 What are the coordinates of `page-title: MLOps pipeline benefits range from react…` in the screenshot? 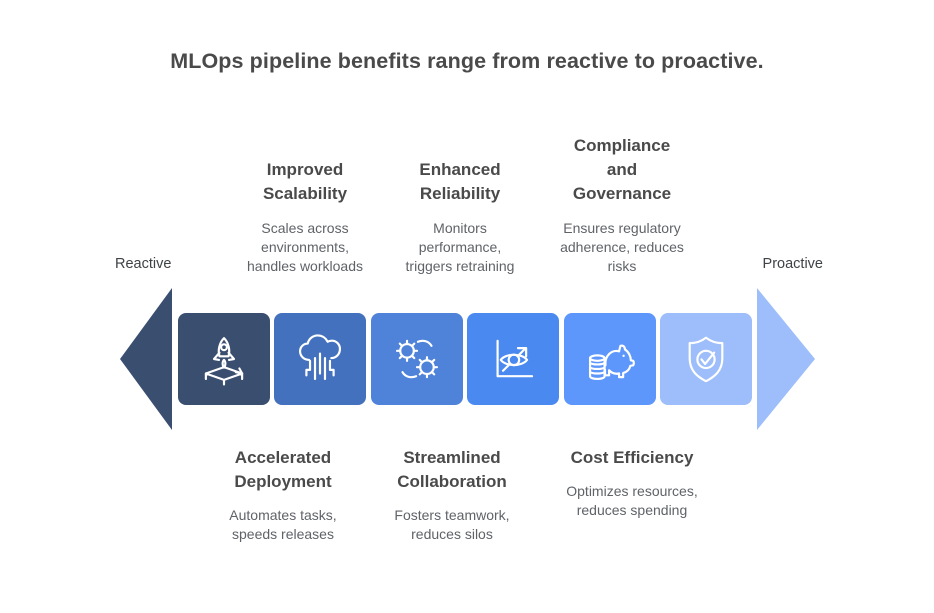 It's located at (467, 61).